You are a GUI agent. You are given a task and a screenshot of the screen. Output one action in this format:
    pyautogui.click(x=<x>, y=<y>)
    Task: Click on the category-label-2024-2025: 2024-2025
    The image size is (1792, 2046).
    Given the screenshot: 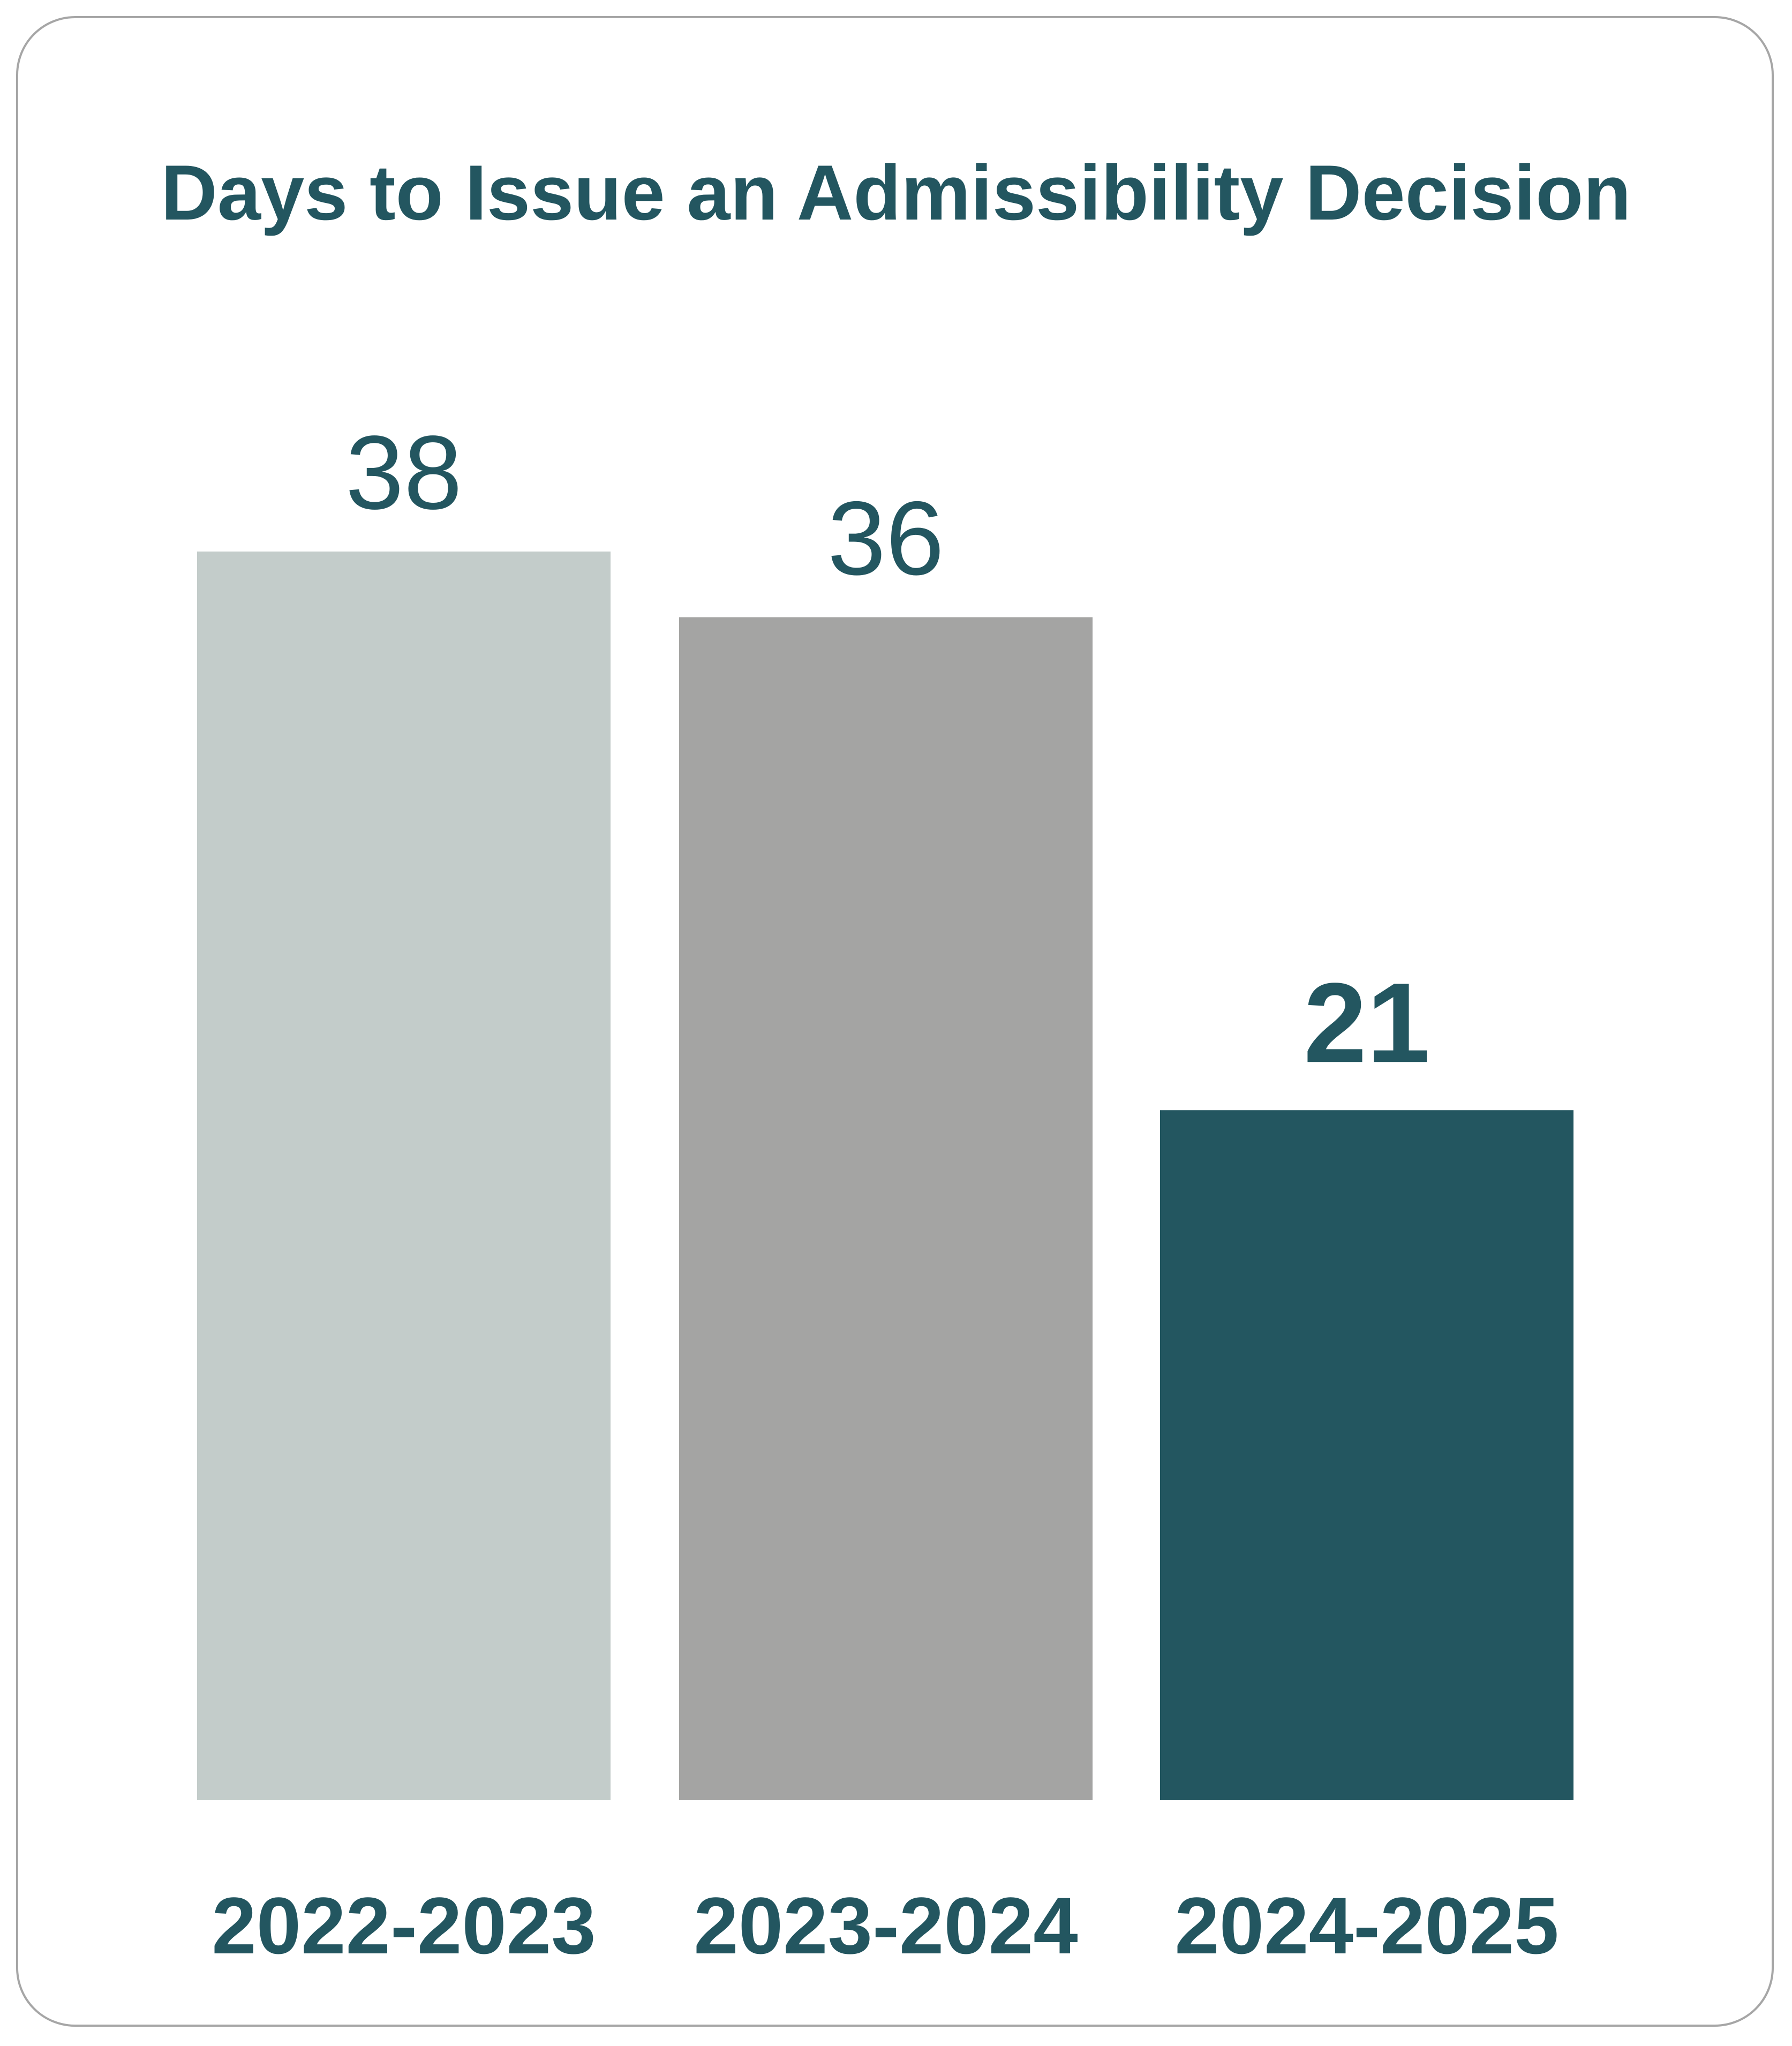 What is the action you would take?
    pyautogui.click(x=1366, y=1925)
    